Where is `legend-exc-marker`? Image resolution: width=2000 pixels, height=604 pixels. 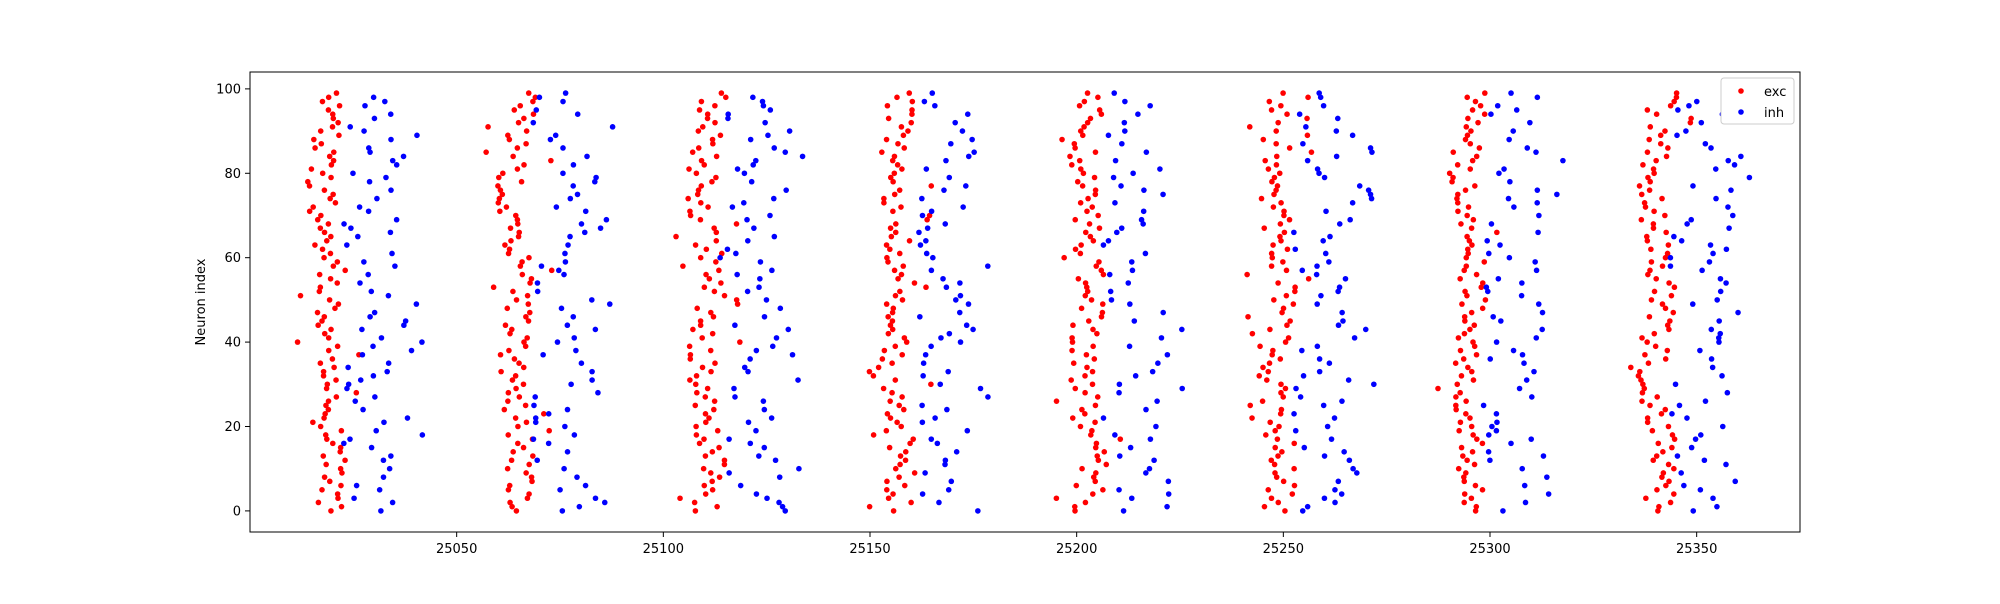 legend-exc-marker is located at coordinates (1741, 91).